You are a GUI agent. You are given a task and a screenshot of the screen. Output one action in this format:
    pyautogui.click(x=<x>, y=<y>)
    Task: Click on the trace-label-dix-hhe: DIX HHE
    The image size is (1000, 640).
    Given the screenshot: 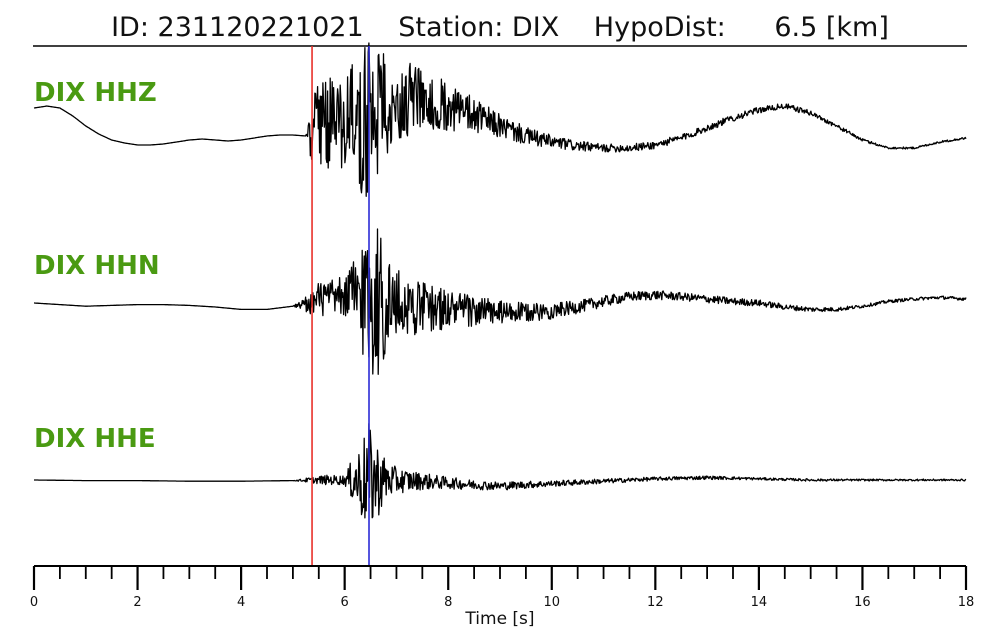 What is the action you would take?
    pyautogui.click(x=95, y=439)
    